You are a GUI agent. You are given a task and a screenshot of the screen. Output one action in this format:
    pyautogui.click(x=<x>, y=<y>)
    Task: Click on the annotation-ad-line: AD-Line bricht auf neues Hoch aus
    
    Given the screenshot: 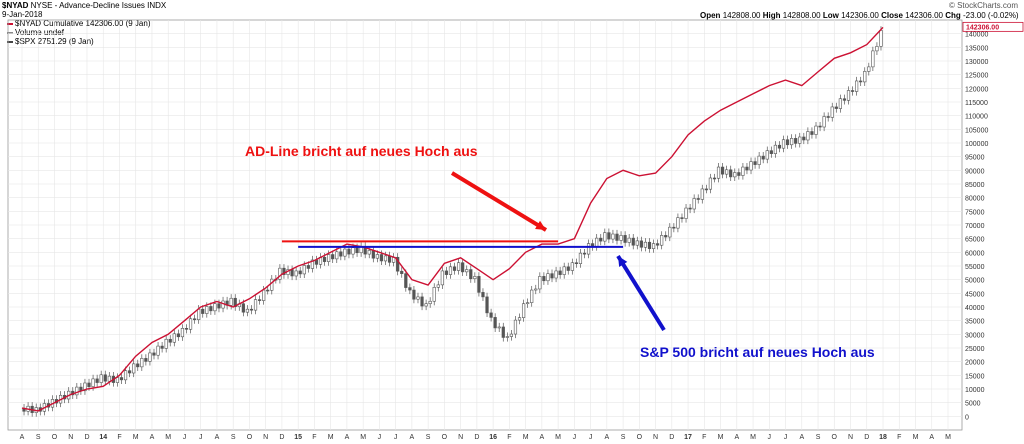 What is the action you would take?
    pyautogui.click(x=361, y=151)
    